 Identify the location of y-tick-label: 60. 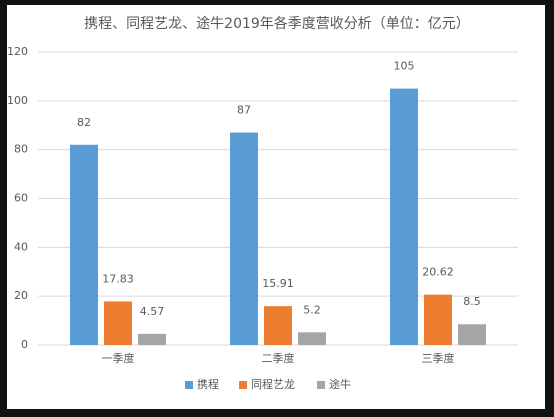
(21, 198).